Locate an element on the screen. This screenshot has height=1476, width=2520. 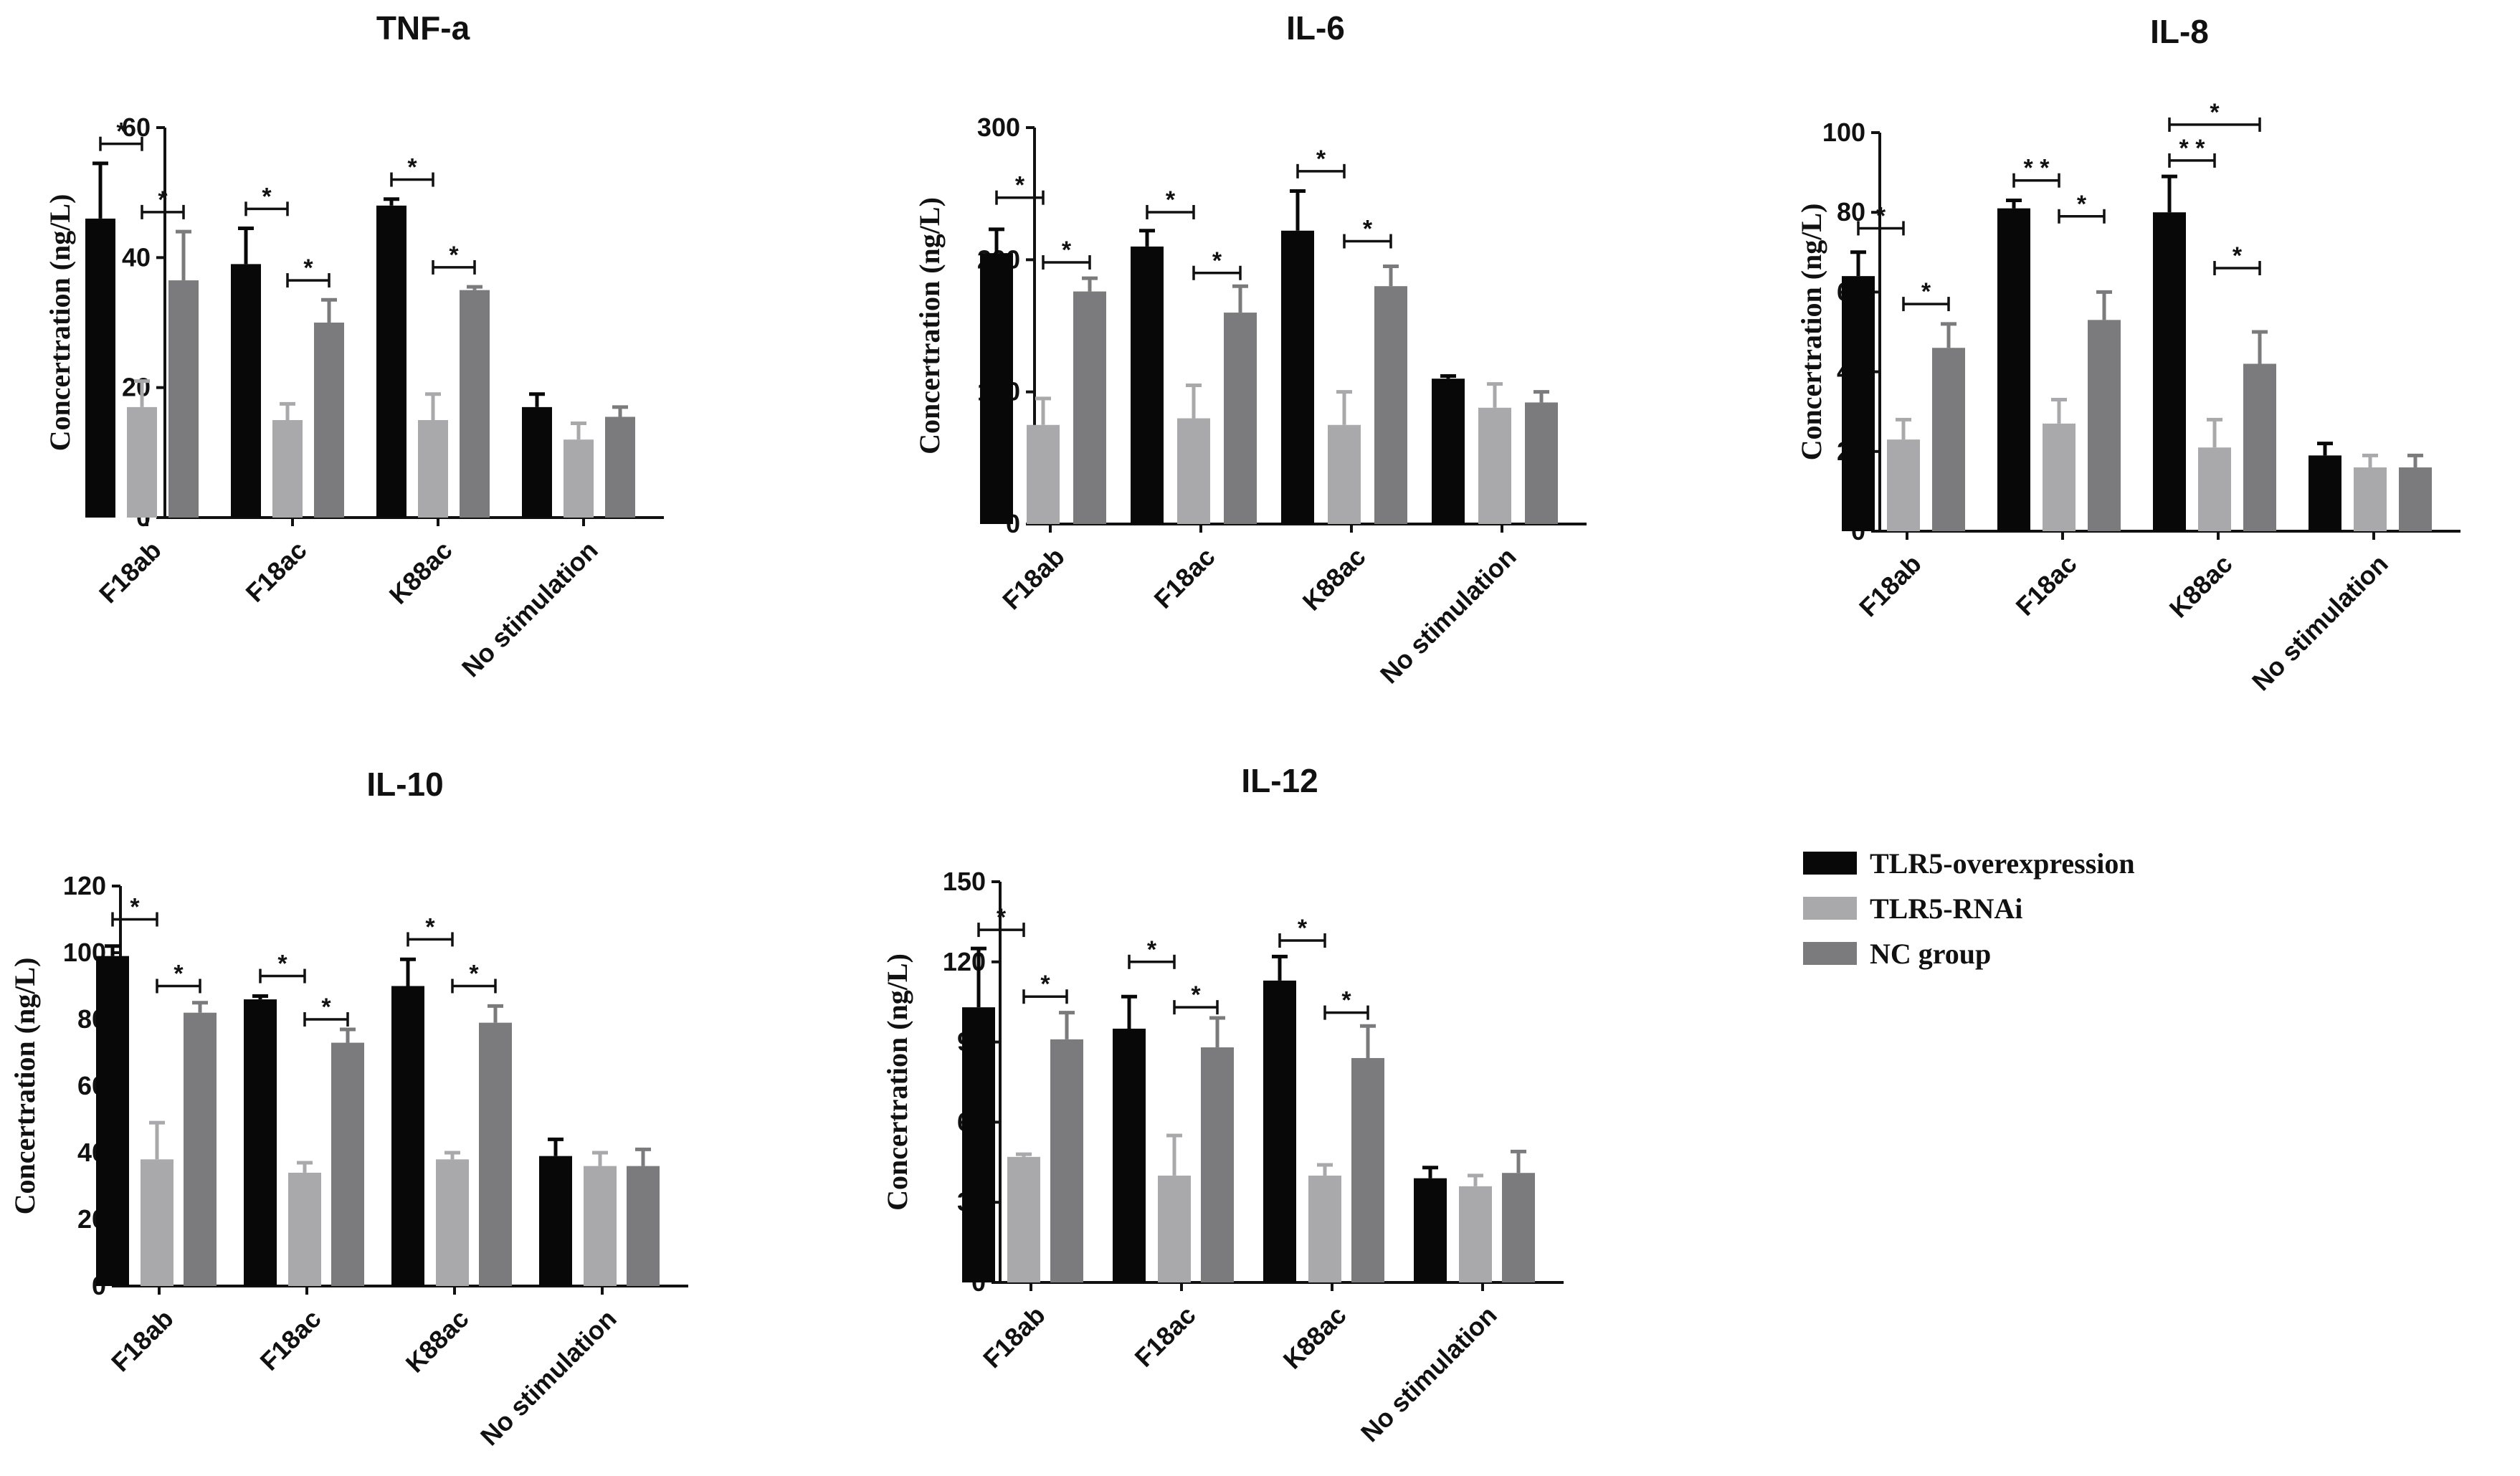
legend: TLR5-overexpression TLR5-RNAi NC group is located at coordinates (1969, 908).